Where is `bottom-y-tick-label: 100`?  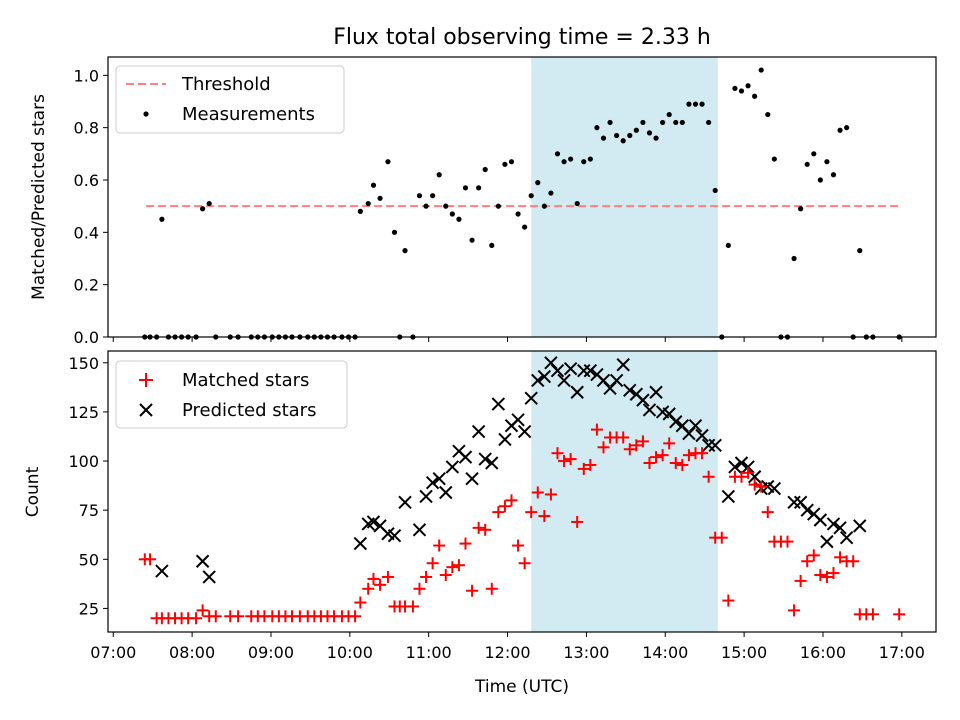 bottom-y-tick-label: 100 is located at coordinates (83, 461).